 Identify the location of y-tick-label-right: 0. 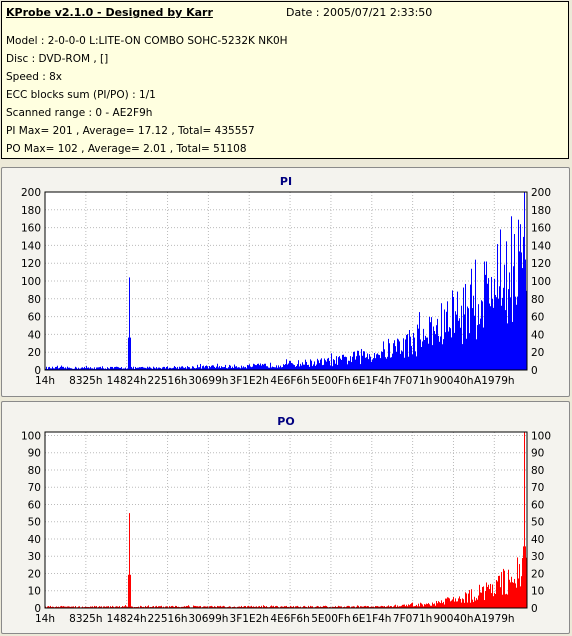
(534, 371).